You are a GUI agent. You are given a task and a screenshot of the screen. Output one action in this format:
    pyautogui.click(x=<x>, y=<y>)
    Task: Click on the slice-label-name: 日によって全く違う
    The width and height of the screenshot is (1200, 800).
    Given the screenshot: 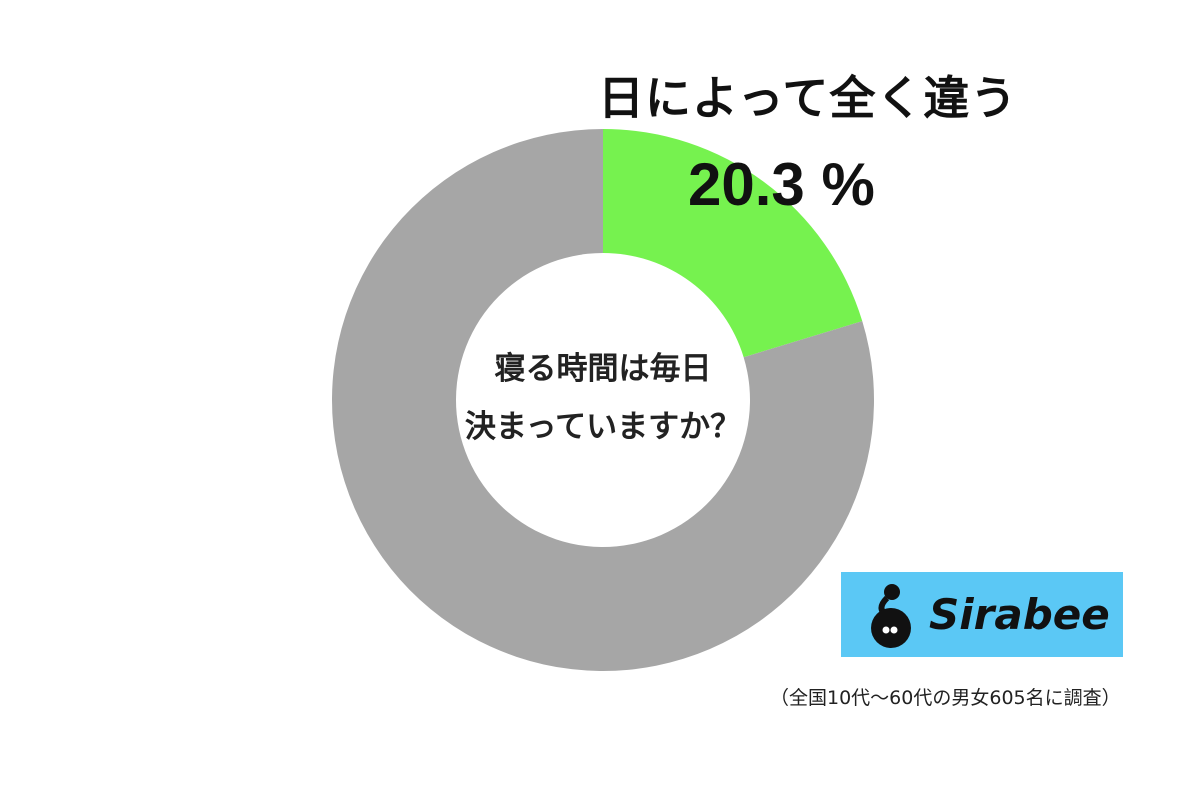 What is the action you would take?
    pyautogui.click(x=808, y=98)
    